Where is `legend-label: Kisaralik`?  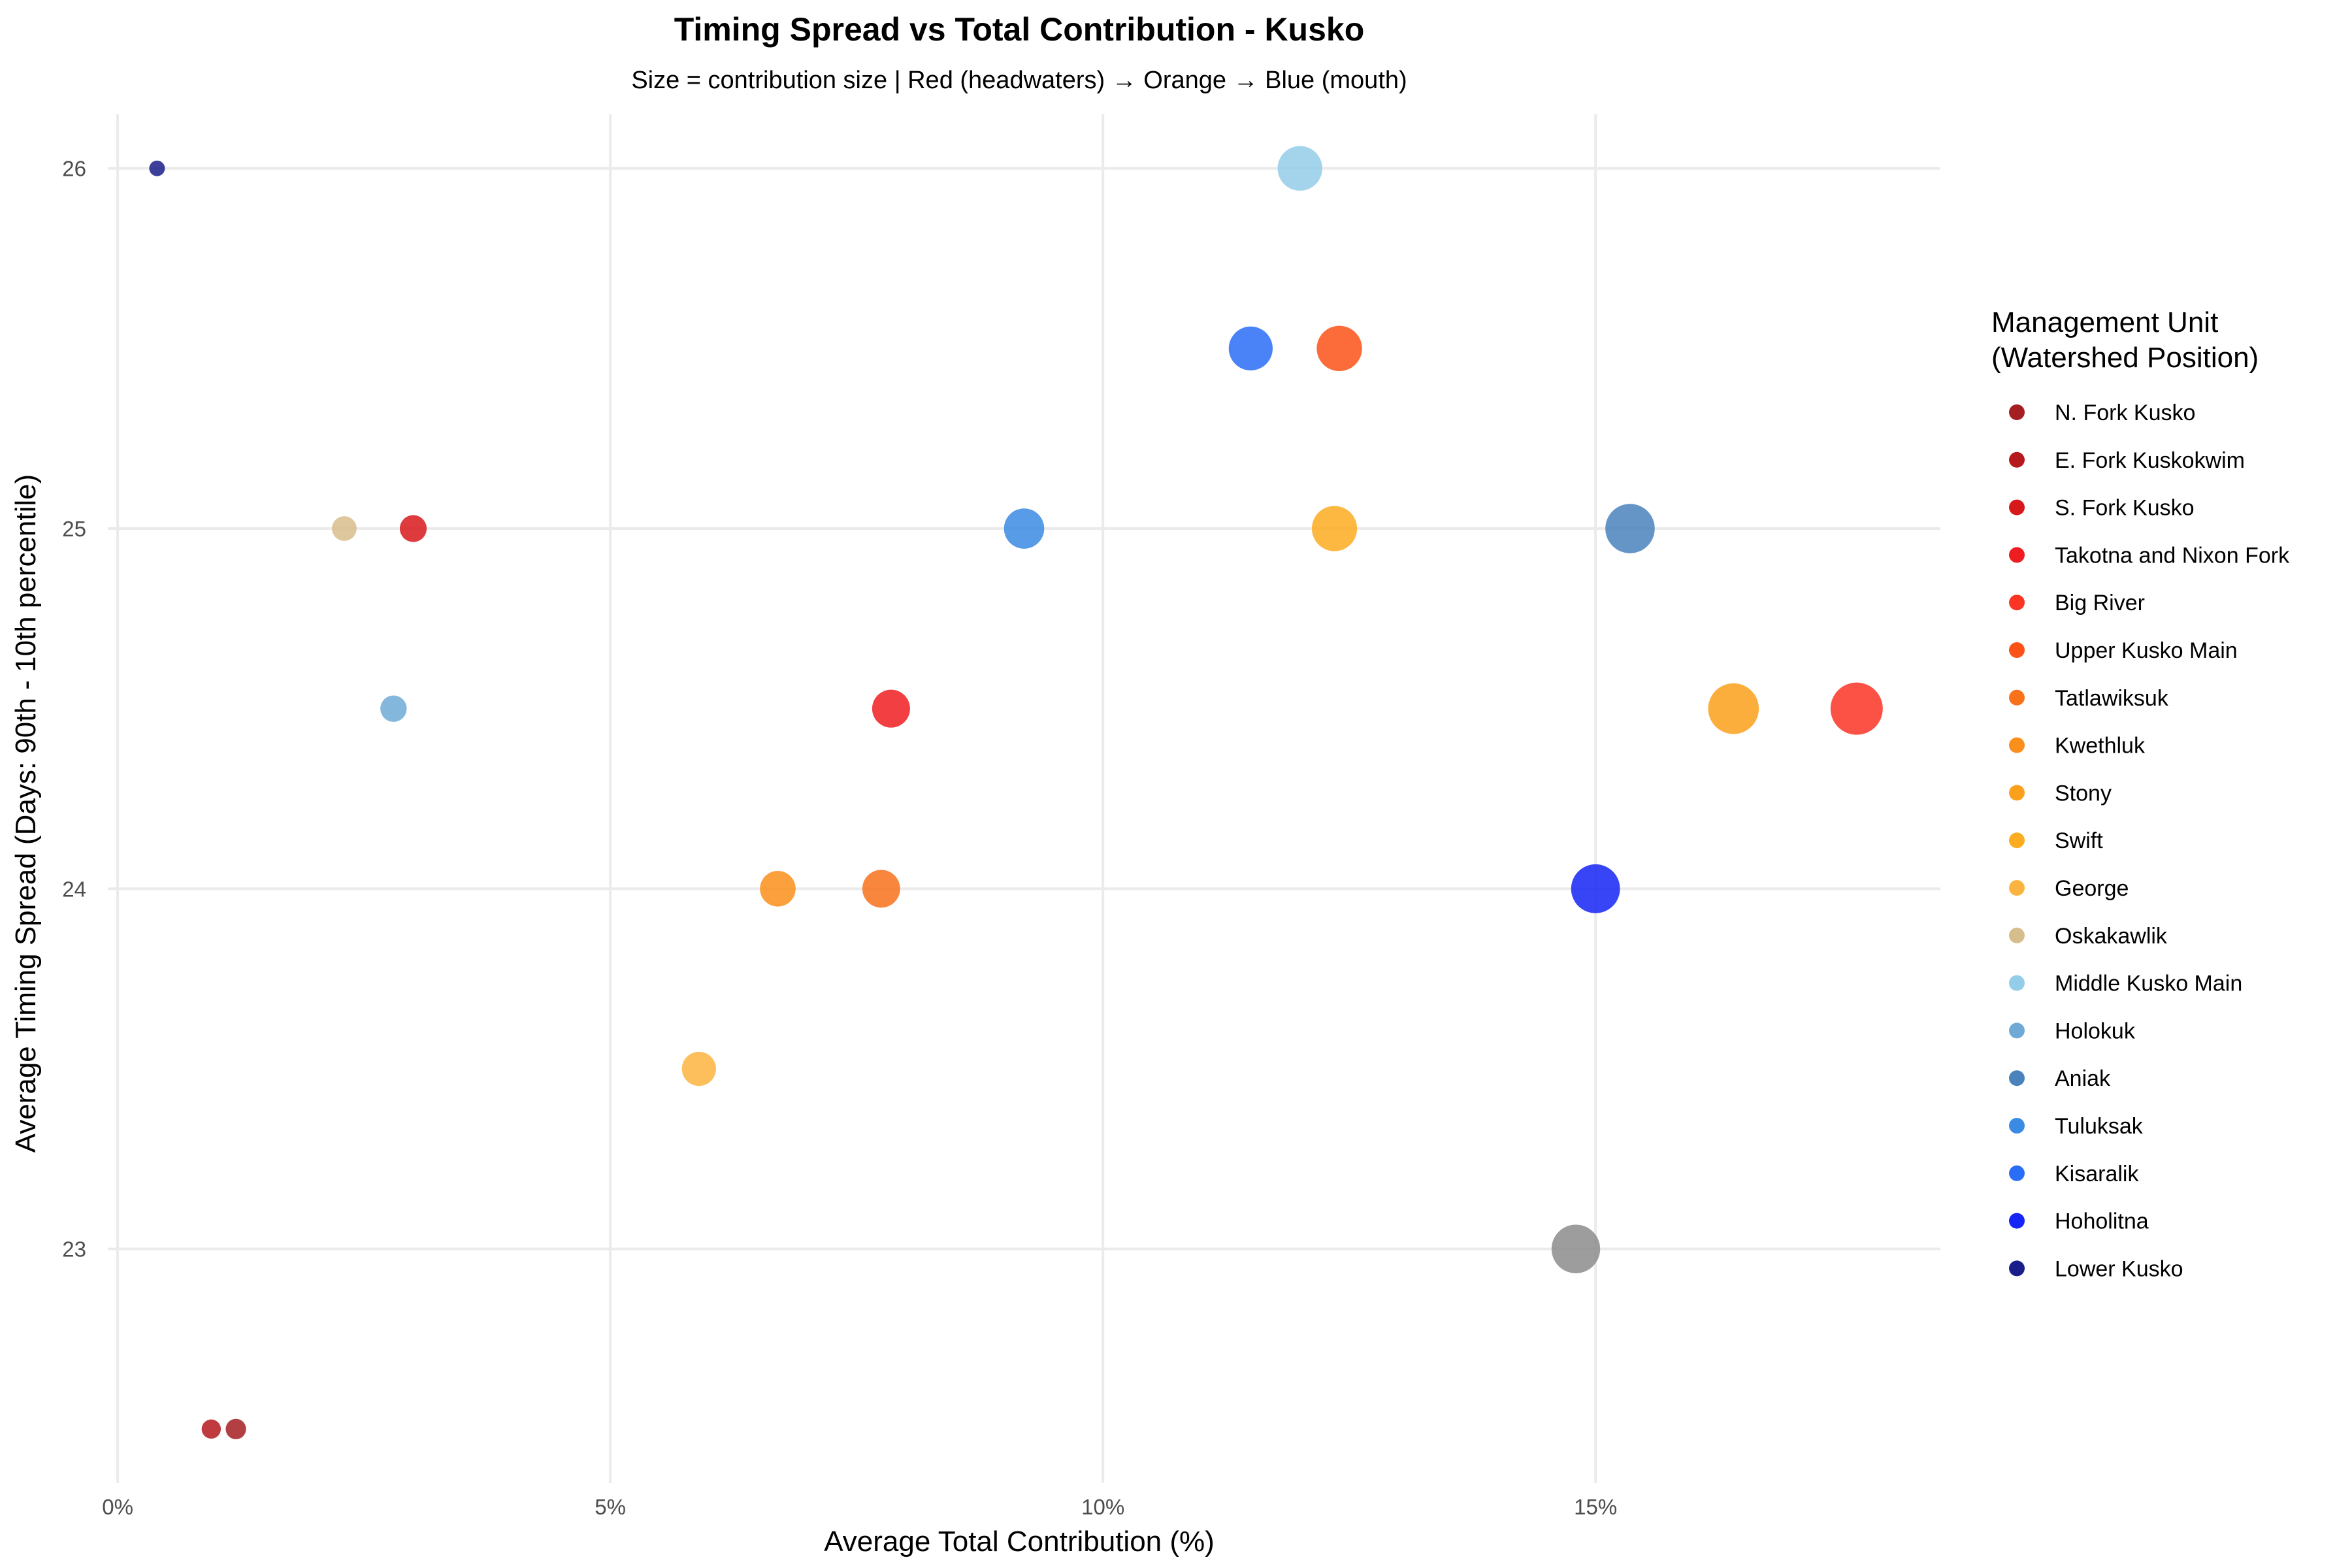
legend-label: Kisaralik is located at coordinates (2097, 1174).